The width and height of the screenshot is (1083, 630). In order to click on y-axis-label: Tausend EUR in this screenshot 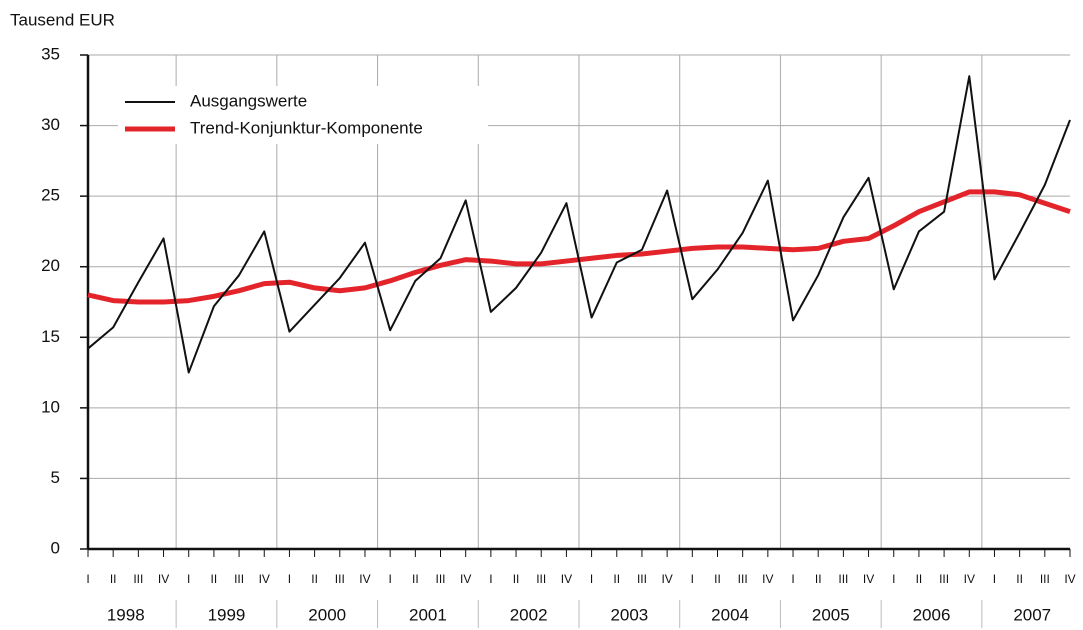, I will do `click(62, 19)`.